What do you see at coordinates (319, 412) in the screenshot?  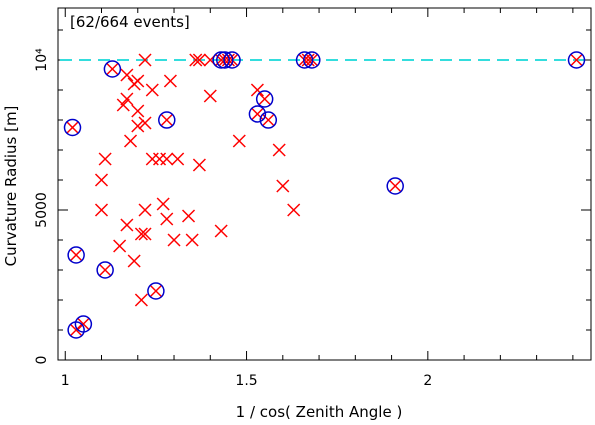 I see `x-axis-label: 1 / cos( Zenith Angle )` at bounding box center [319, 412].